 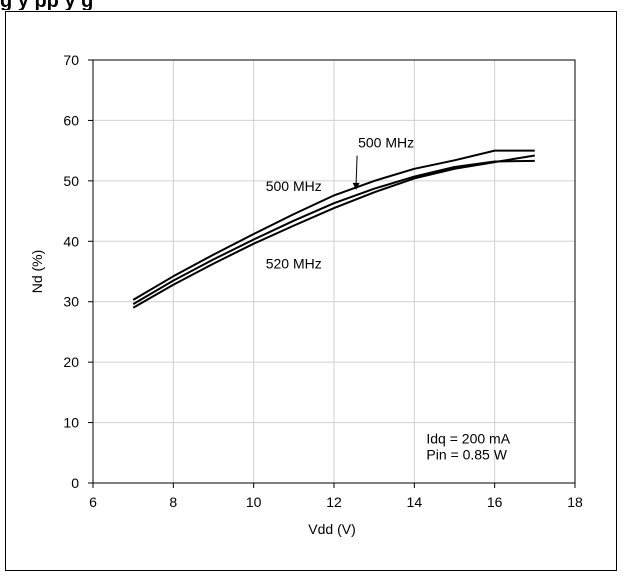 I want to click on y-tick-label: 50, so click(x=71, y=181).